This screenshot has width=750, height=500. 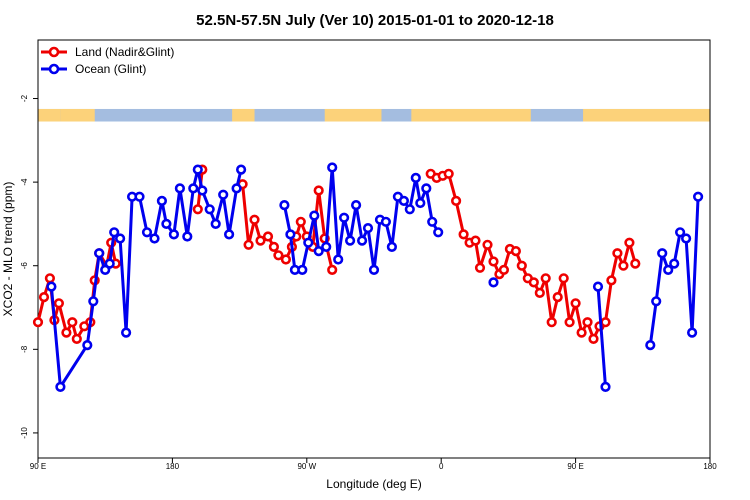 What do you see at coordinates (124, 52) in the screenshot?
I see `legend-land-label: Land (Nadir&Glint)` at bounding box center [124, 52].